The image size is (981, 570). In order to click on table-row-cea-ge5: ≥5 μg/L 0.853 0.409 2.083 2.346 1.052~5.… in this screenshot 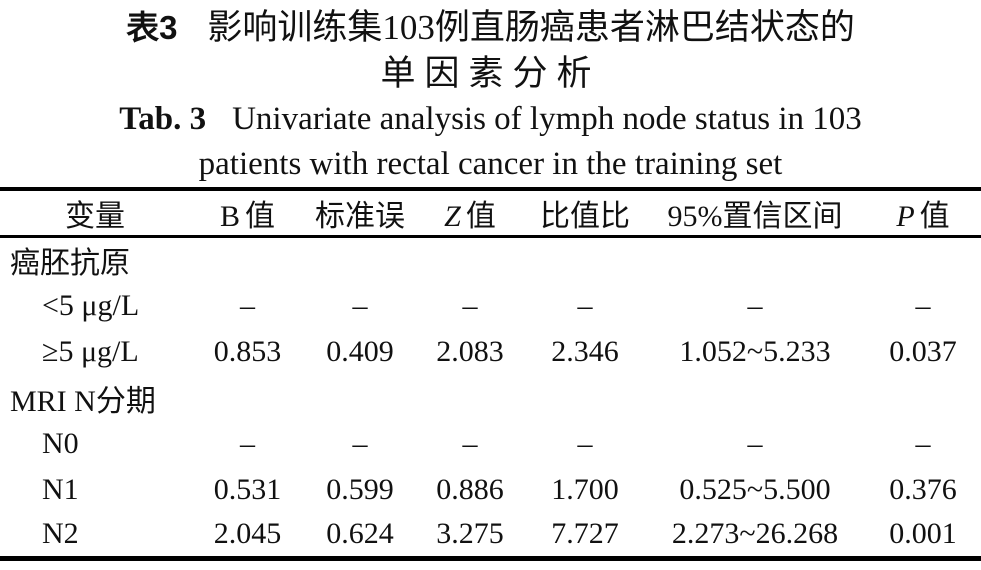, I will do `click(490, 352)`.